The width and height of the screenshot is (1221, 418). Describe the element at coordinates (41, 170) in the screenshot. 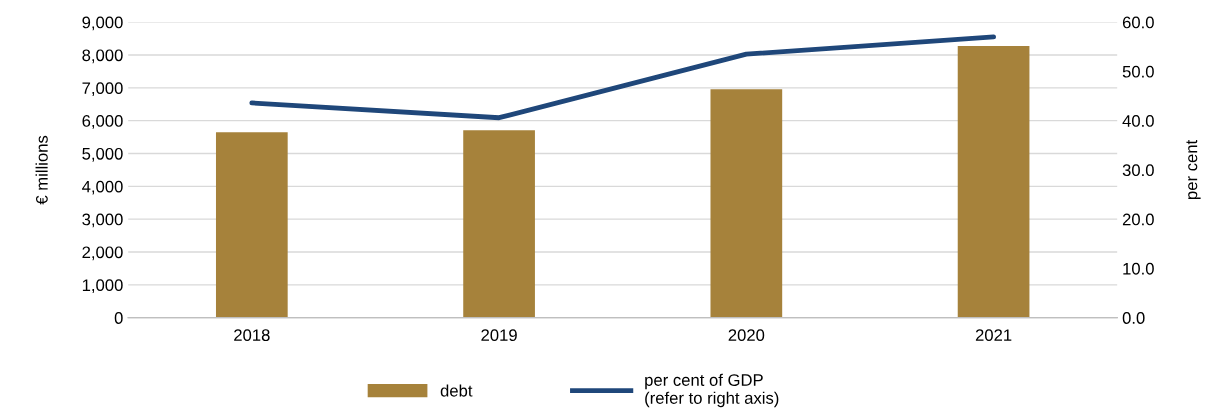

I see `y-axis-title: € millions` at that location.